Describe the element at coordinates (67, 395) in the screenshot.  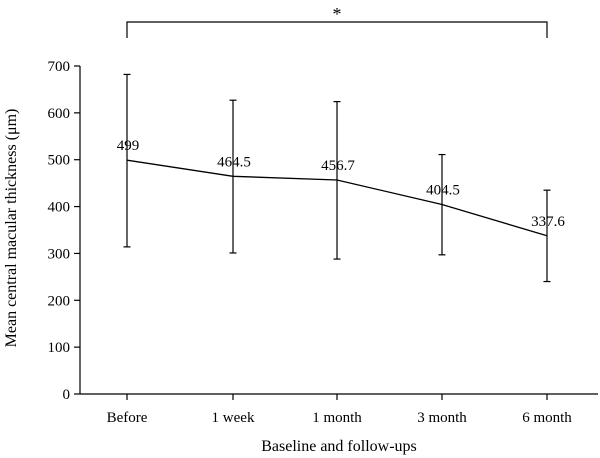
I see `y-tick-label: 0` at that location.